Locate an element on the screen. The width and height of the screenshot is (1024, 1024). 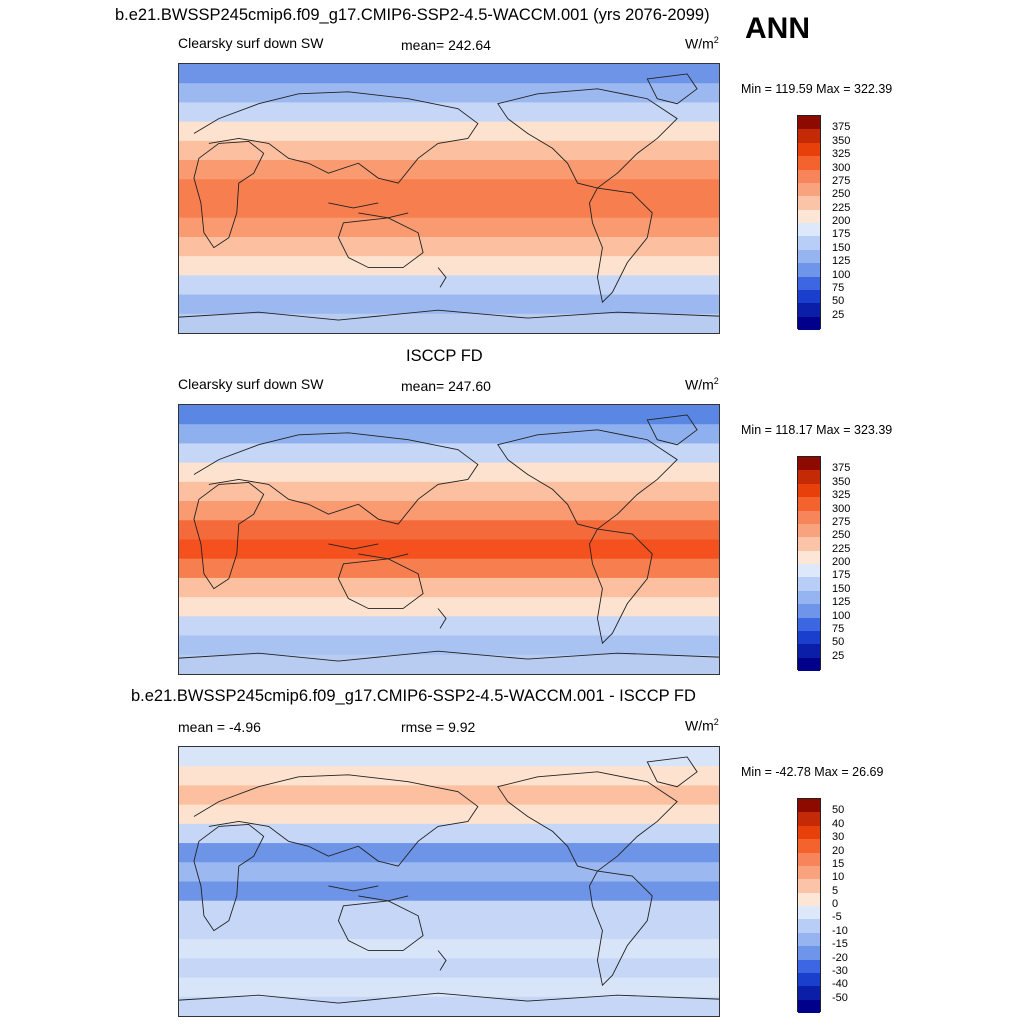
panel2-coastlines is located at coordinates (449, 538).